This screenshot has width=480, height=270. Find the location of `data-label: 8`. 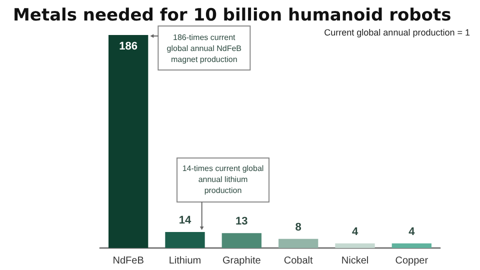

data-label: 8 is located at coordinates (298, 227).